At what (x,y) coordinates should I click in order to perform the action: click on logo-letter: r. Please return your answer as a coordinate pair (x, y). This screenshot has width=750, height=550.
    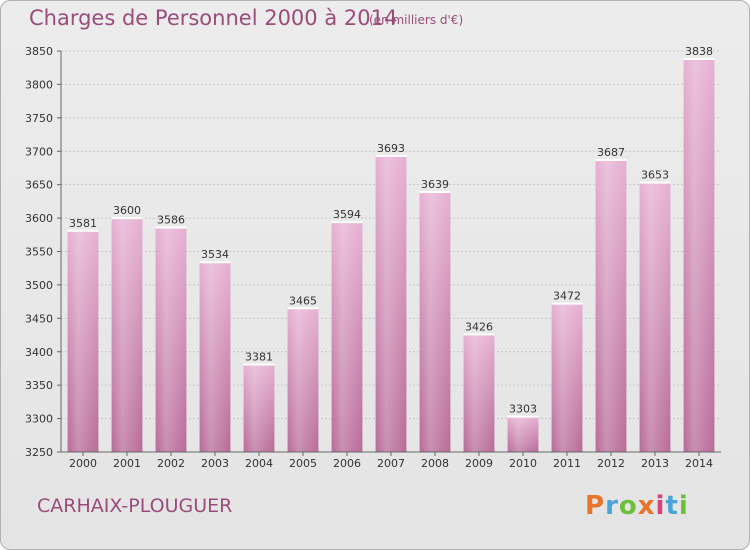
    Looking at the image, I should click on (612, 506).